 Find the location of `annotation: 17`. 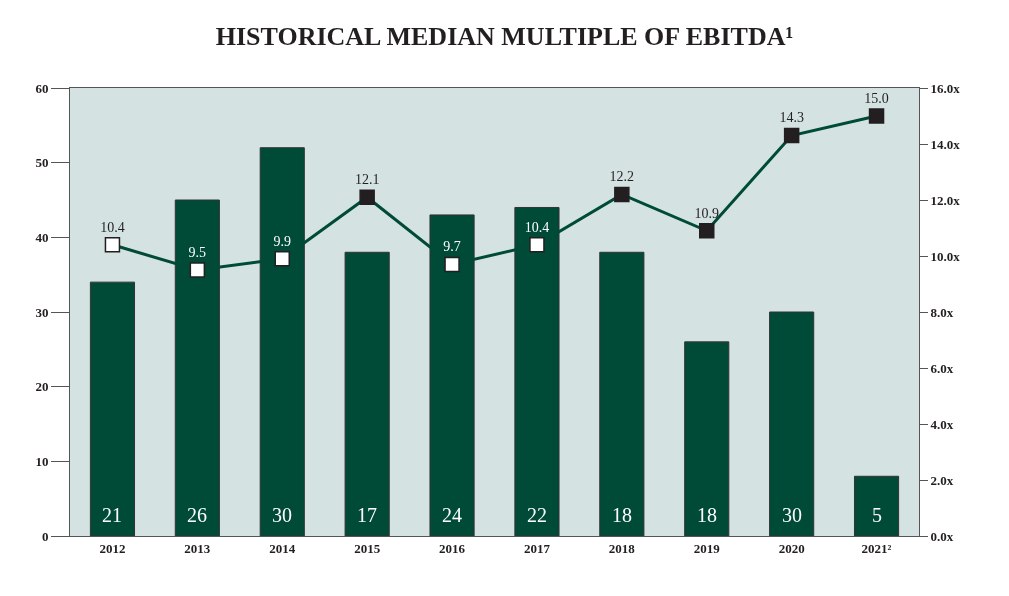

annotation: 17 is located at coordinates (367, 515).